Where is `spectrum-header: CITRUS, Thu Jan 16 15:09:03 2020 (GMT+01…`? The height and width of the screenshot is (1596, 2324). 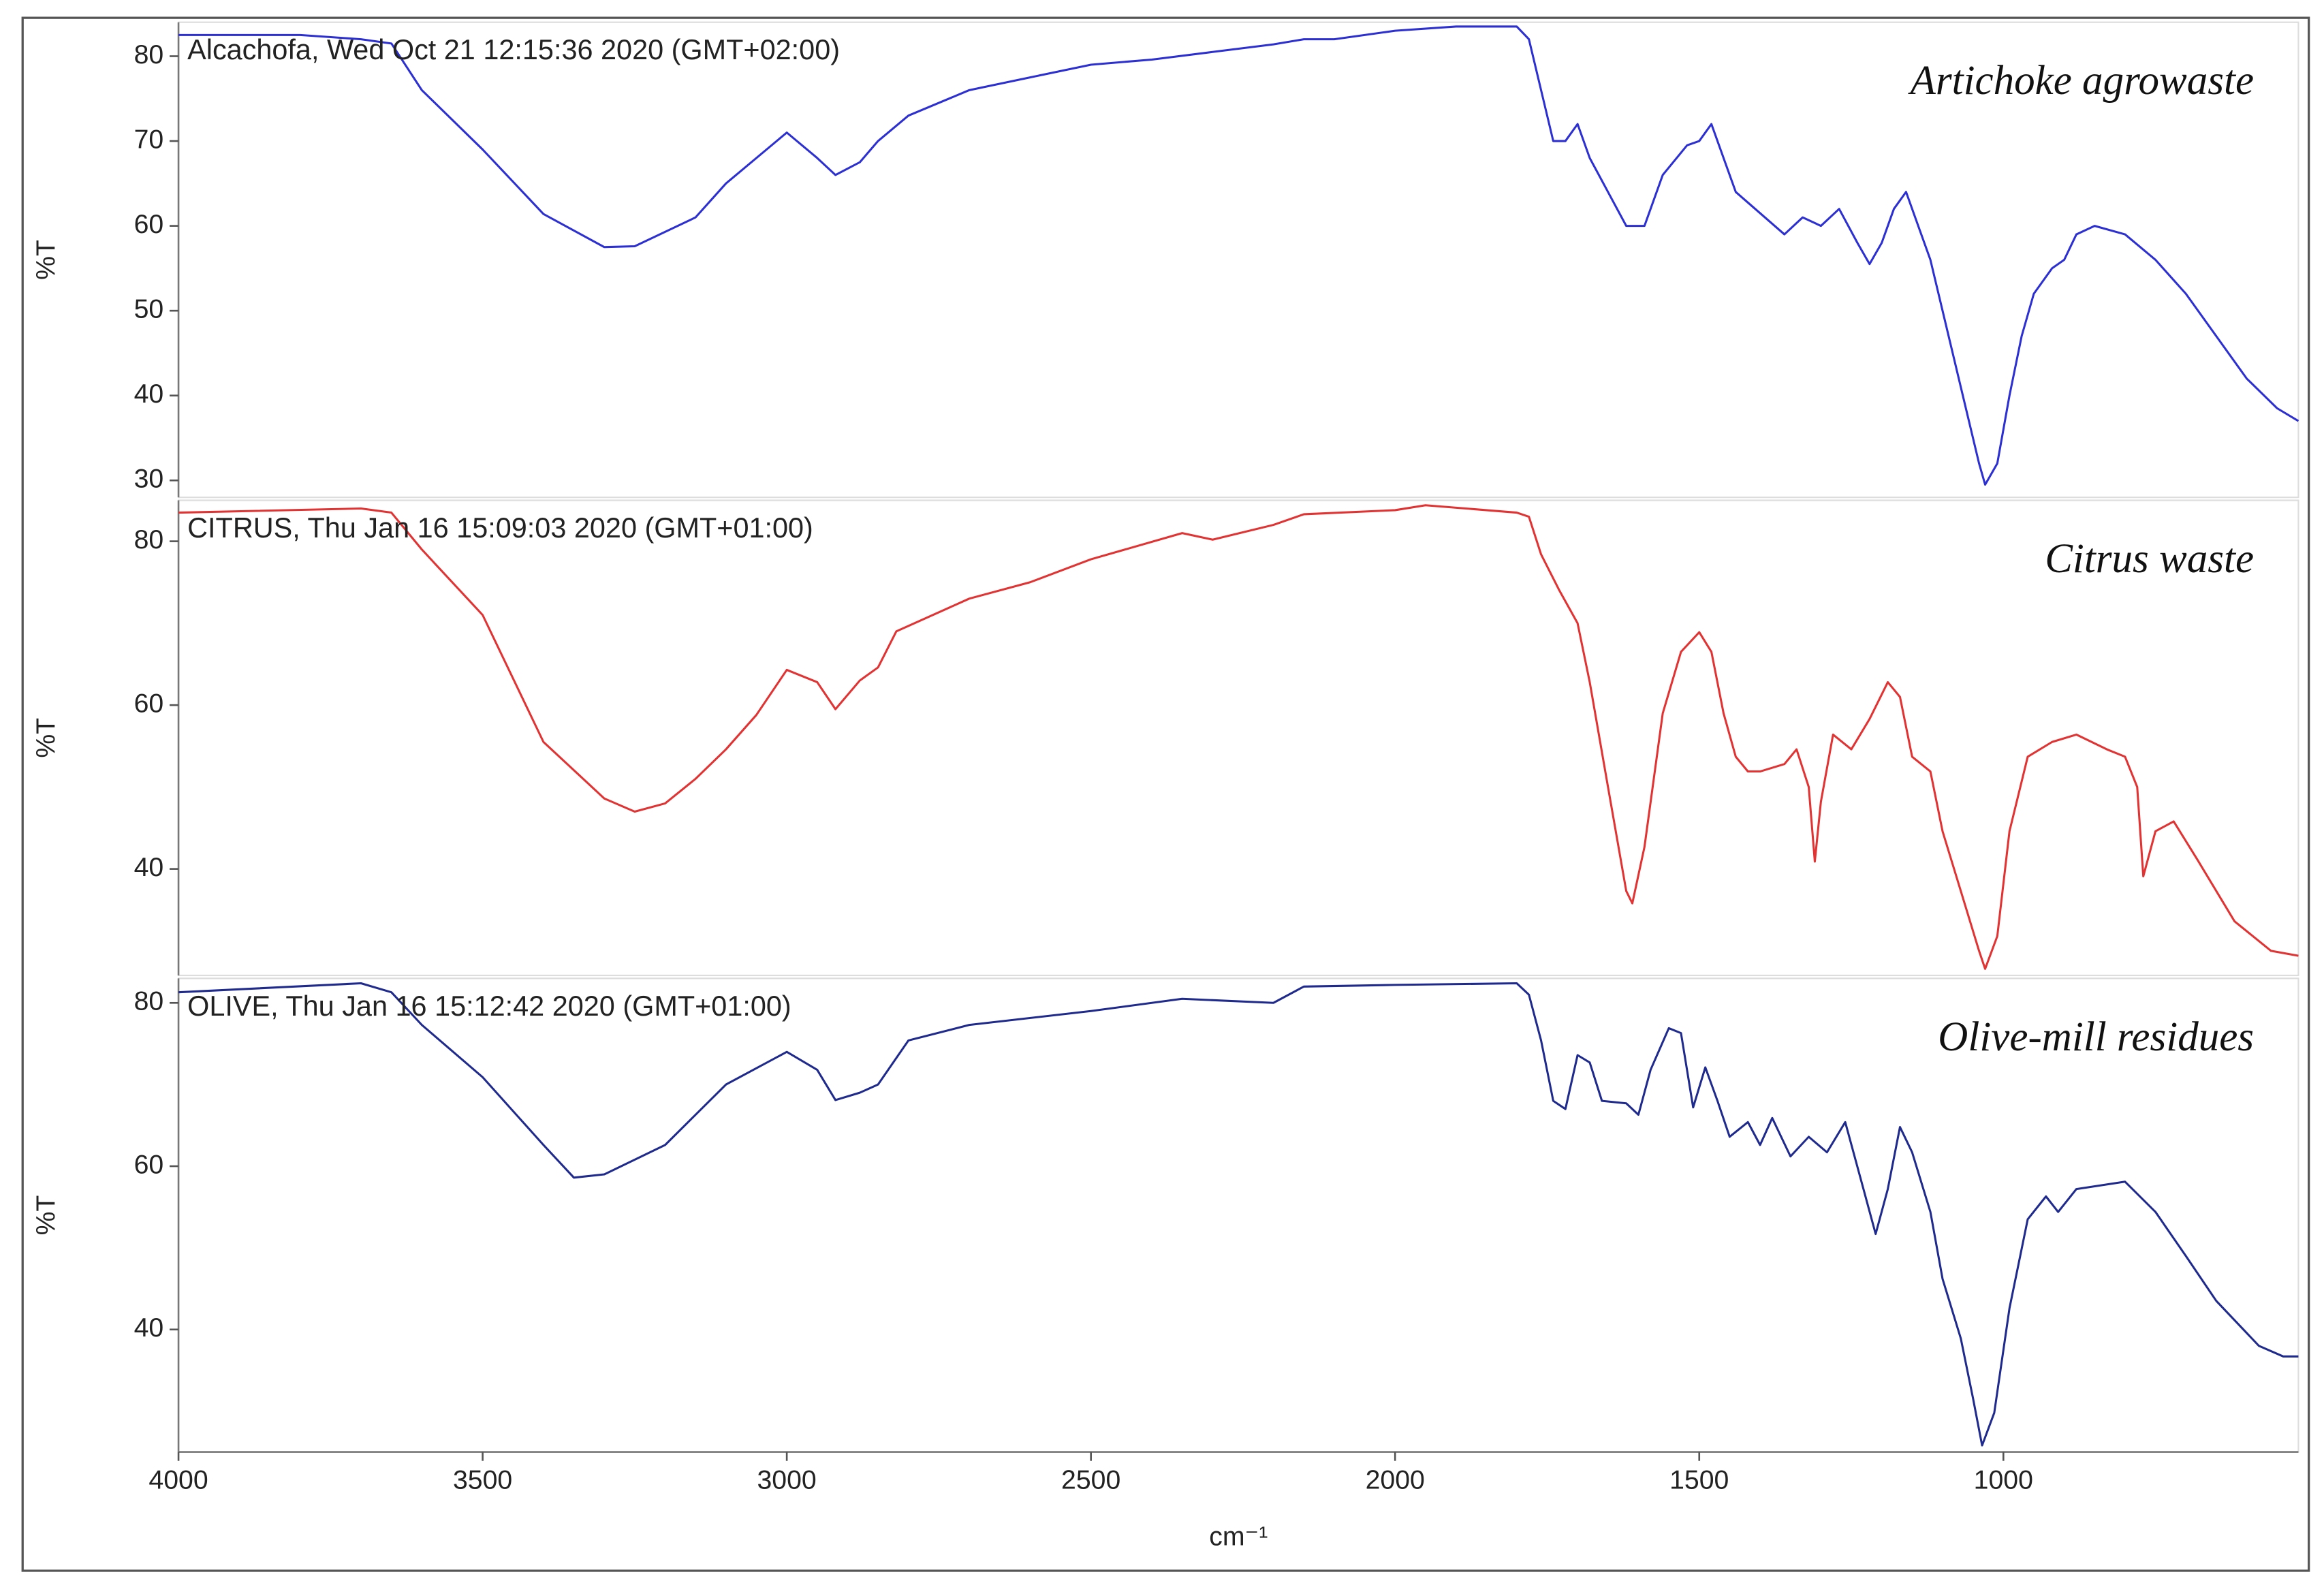
spectrum-header: CITRUS, Thu Jan 16 15:09:03 2020 (GMT+01… is located at coordinates (500, 528).